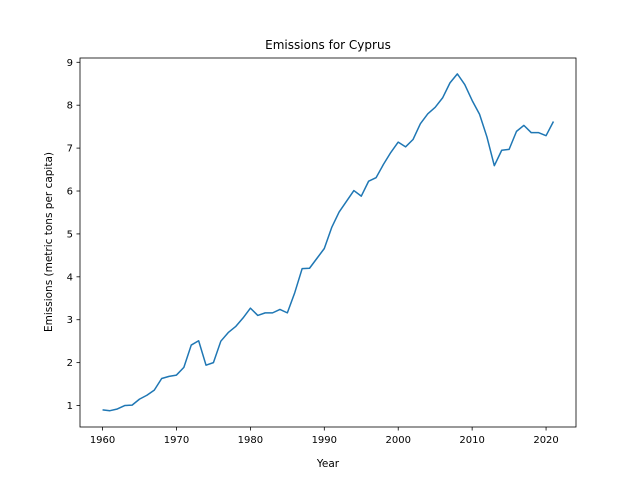 This screenshot has height=480, width=640. What do you see at coordinates (328, 45) in the screenshot?
I see `chart-title: Emissions for Cyprus` at bounding box center [328, 45].